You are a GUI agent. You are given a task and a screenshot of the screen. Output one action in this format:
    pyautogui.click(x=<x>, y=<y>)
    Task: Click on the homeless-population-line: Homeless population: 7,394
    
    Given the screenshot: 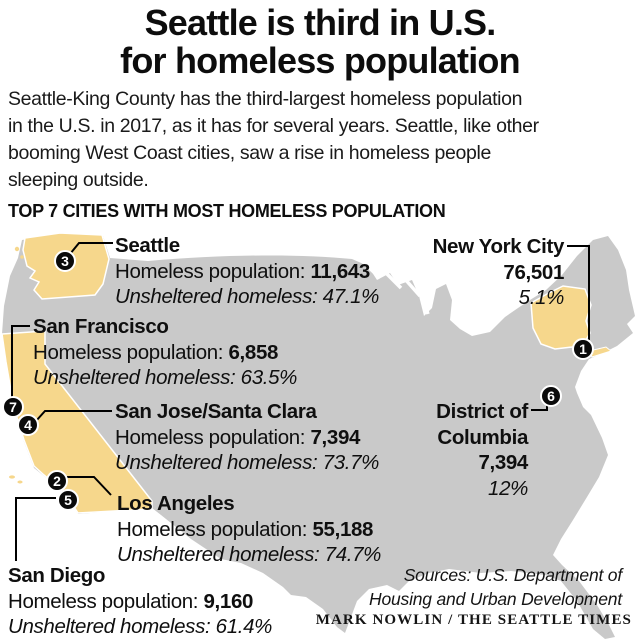 What is the action you would take?
    pyautogui.click(x=247, y=438)
    